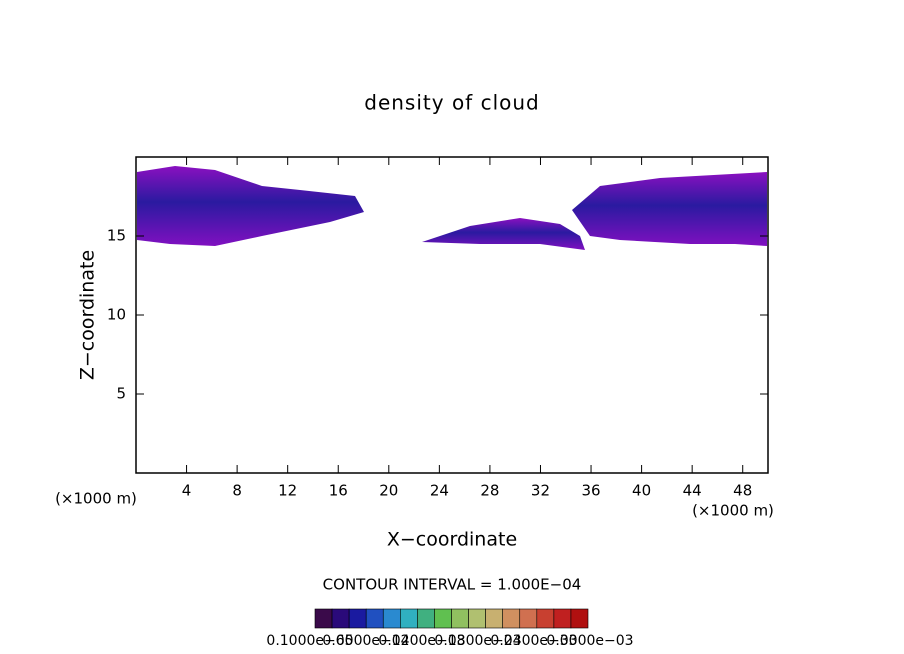 This screenshot has width=904, height=654. I want to click on y-tick-label: 10, so click(116, 315).